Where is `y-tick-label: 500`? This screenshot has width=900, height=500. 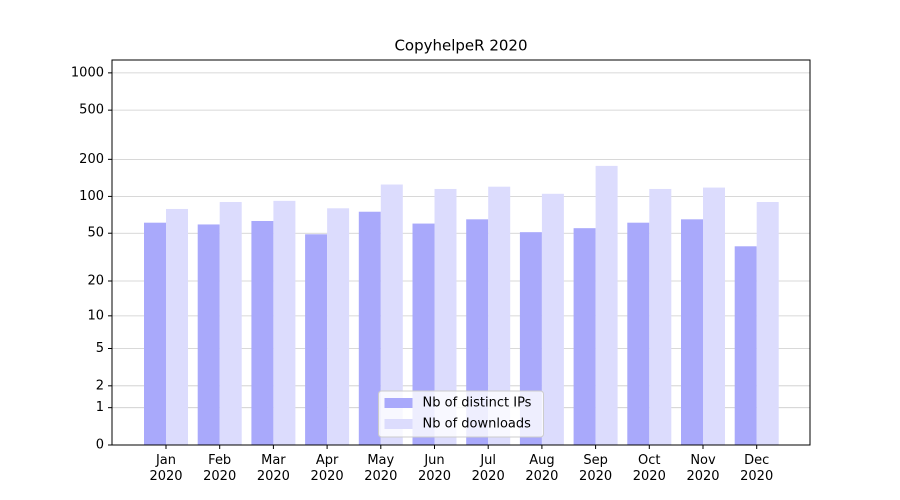
y-tick-label: 500 is located at coordinates (91, 110).